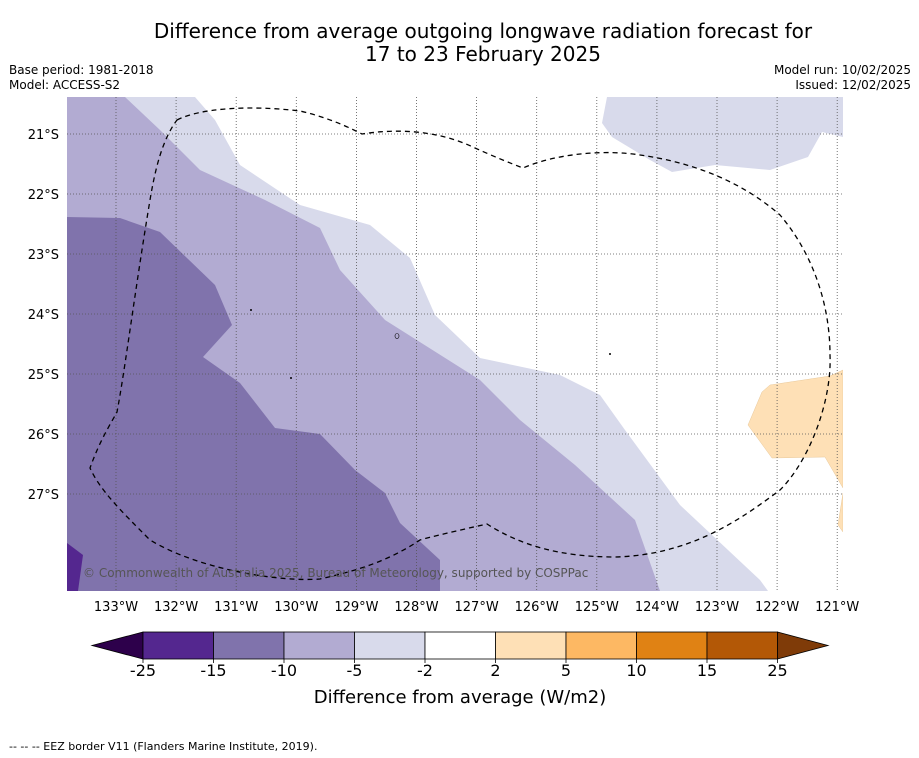 Image resolution: width=919 pixels, height=758 pixels. What do you see at coordinates (717, 607) in the screenshot?
I see `longitude-label: 123°W` at bounding box center [717, 607].